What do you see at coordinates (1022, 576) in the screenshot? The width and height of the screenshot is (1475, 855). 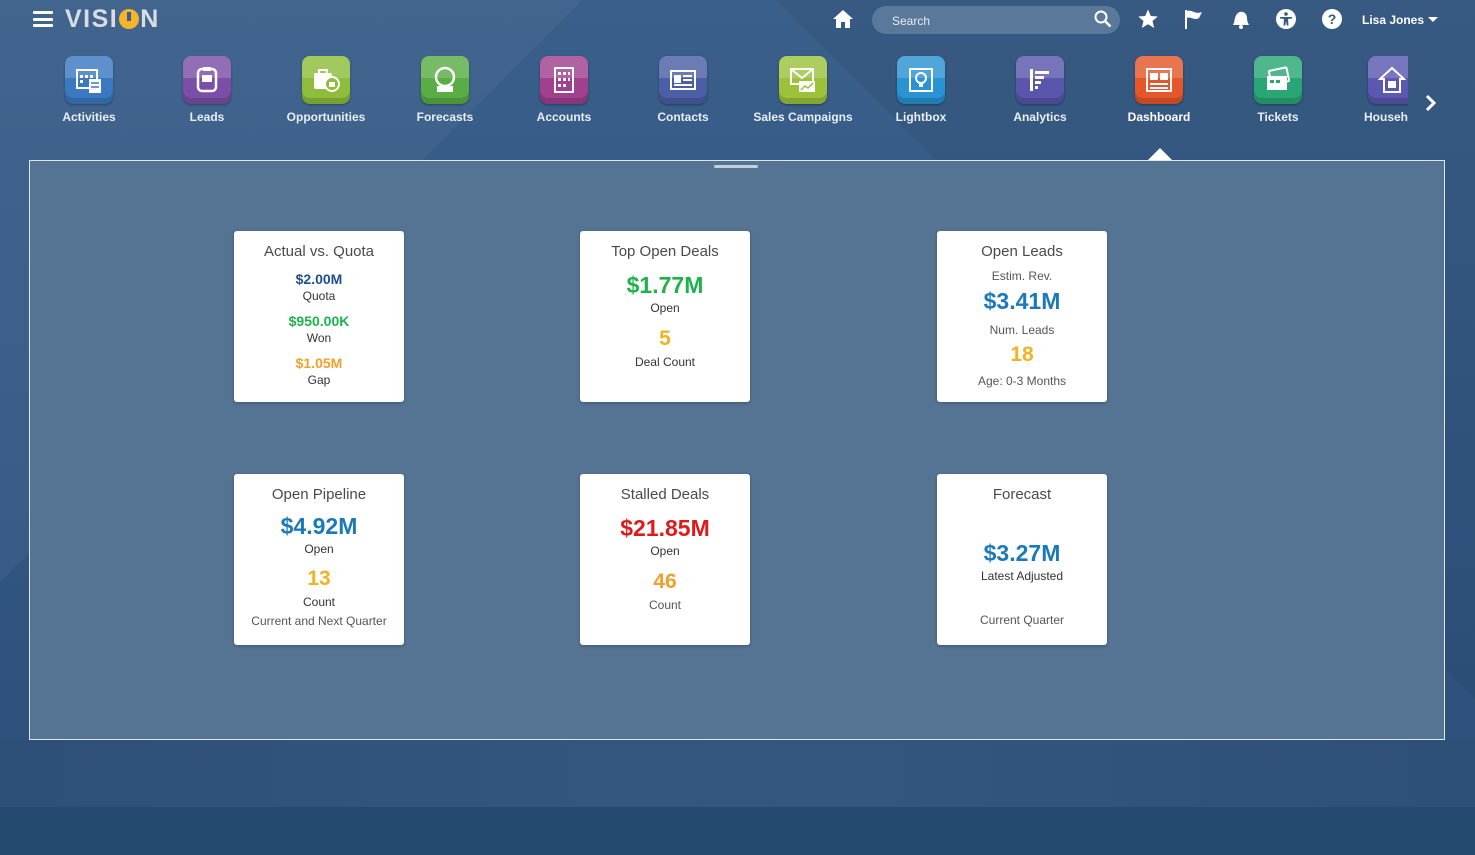 I see `latest-adjusted-label: Latest Adjusted` at bounding box center [1022, 576].